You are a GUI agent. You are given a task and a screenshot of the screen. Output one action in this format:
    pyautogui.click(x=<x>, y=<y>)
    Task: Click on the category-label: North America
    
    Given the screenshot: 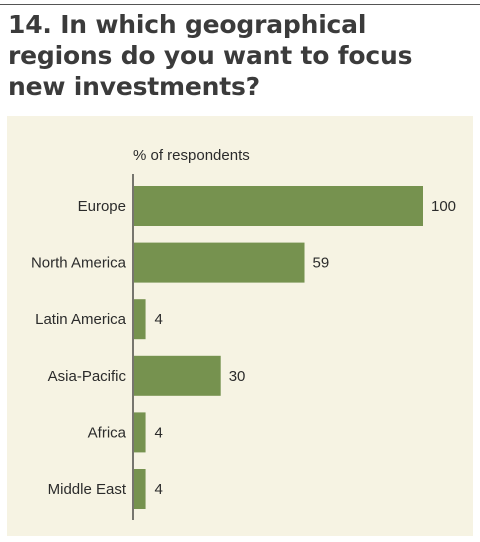 What is the action you would take?
    pyautogui.click(x=79, y=263)
    